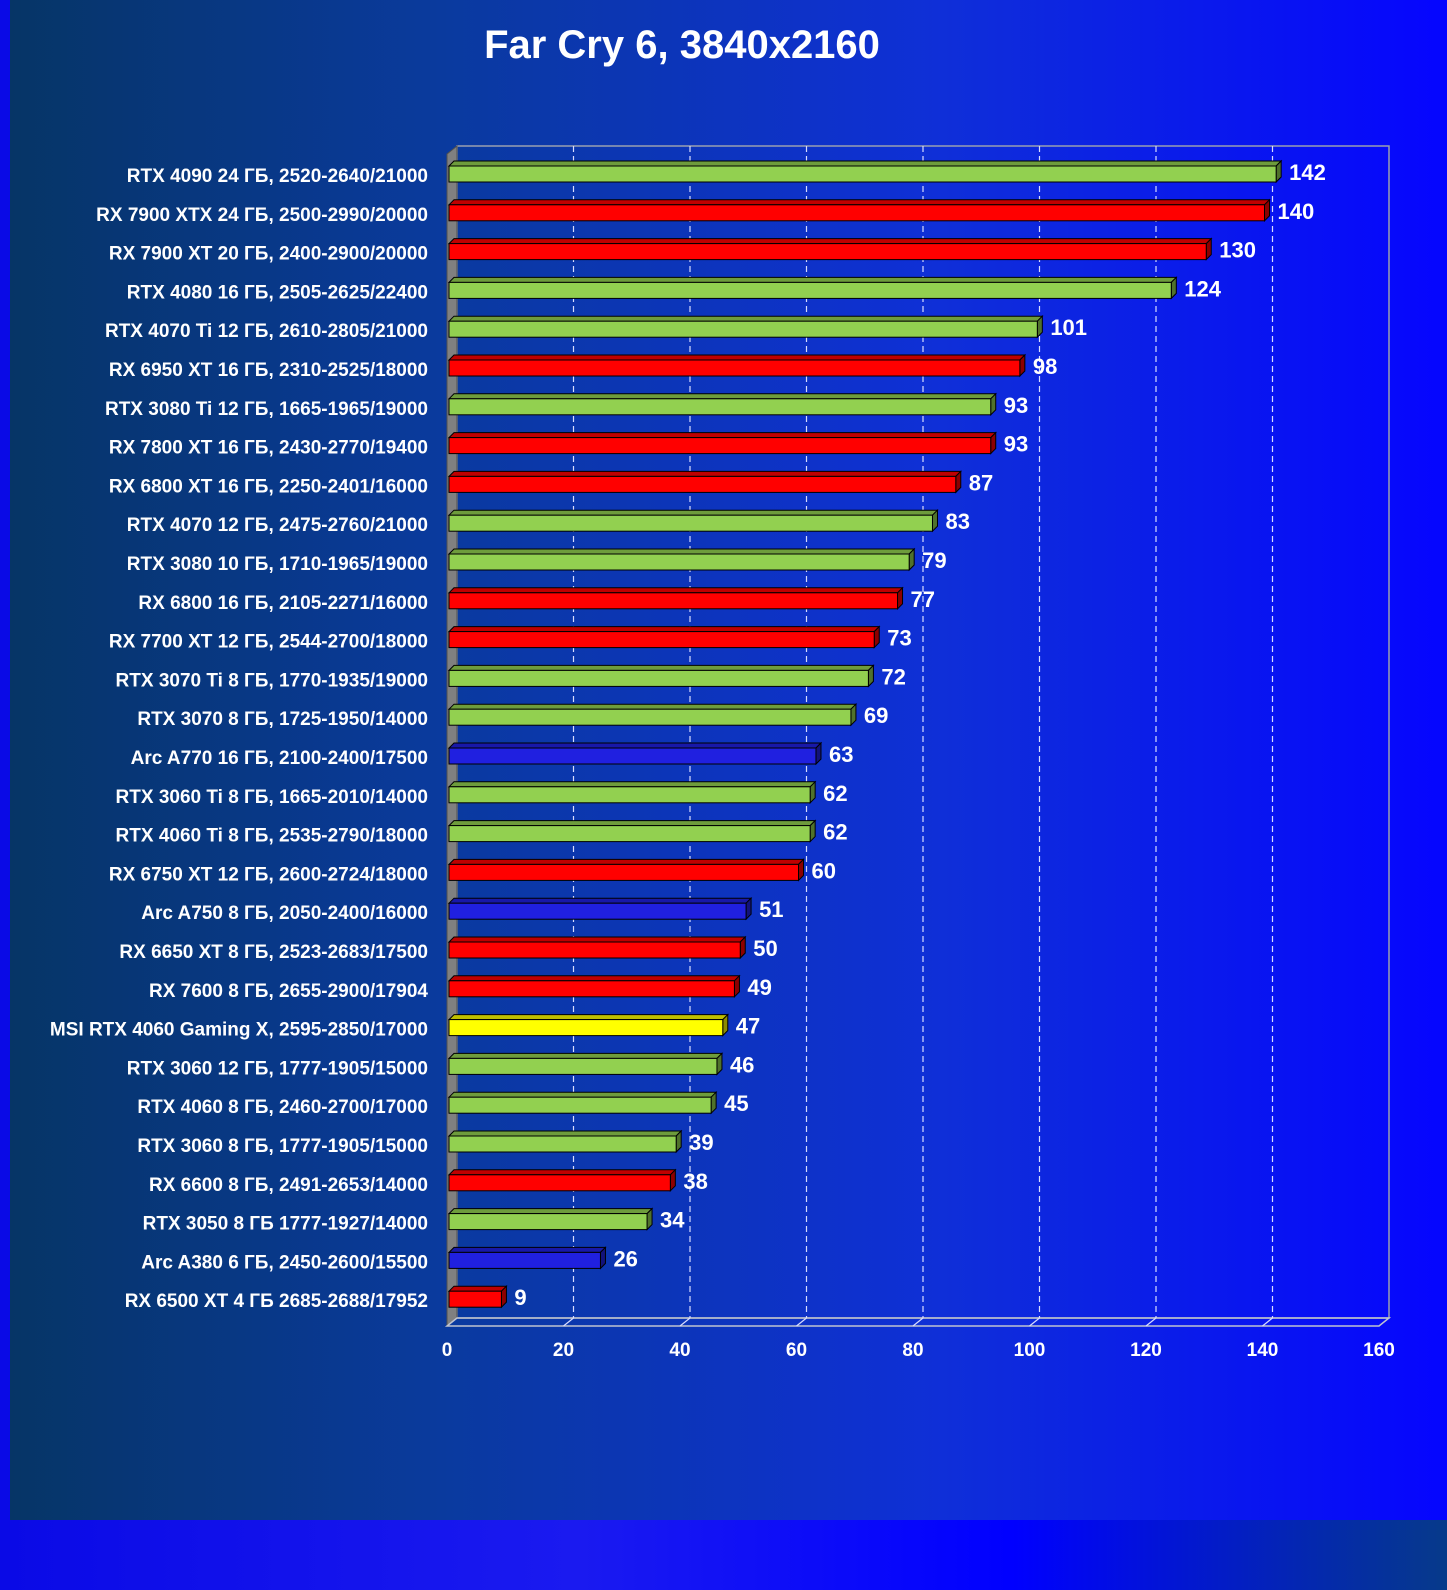 Image resolution: width=1447 pixels, height=1590 pixels. I want to click on category-label: RX 7700 XT 12 ГБ, 2544-2700/18000, so click(268, 642).